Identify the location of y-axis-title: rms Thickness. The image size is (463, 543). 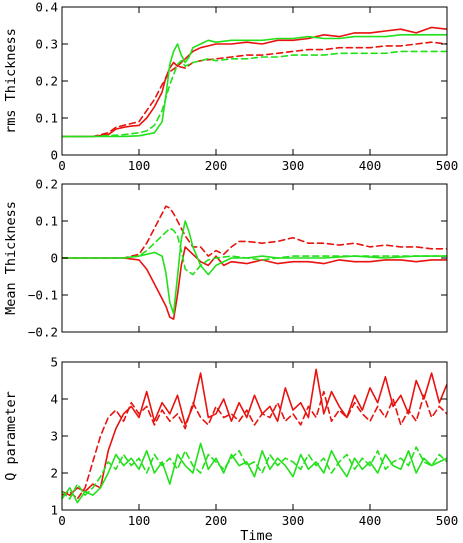
(11, 81).